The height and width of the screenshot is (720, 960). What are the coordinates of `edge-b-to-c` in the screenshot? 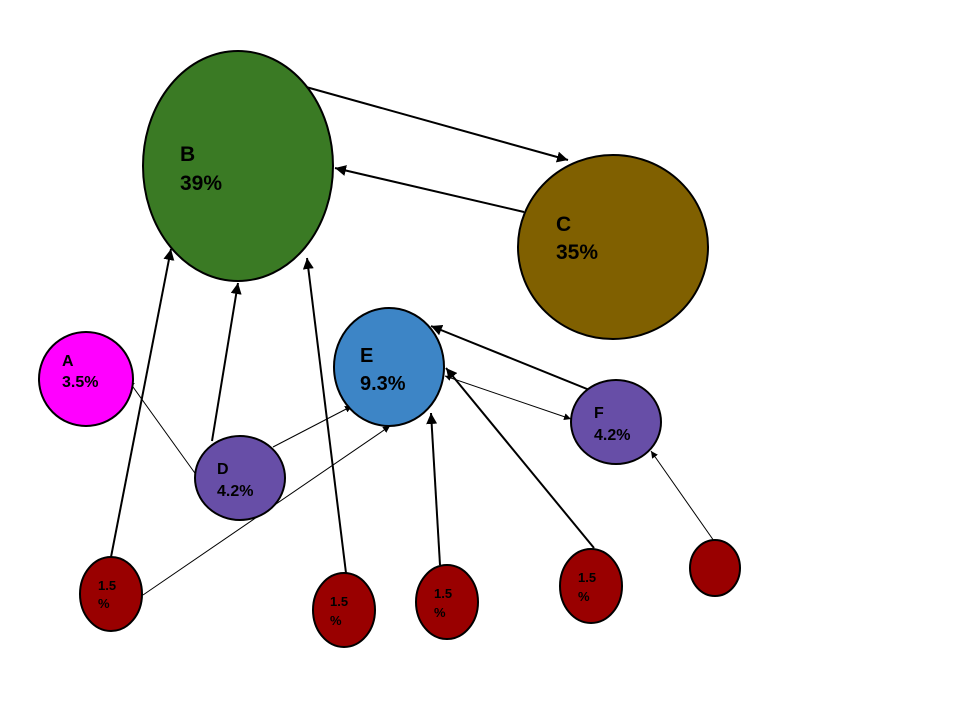 It's located at (437, 124).